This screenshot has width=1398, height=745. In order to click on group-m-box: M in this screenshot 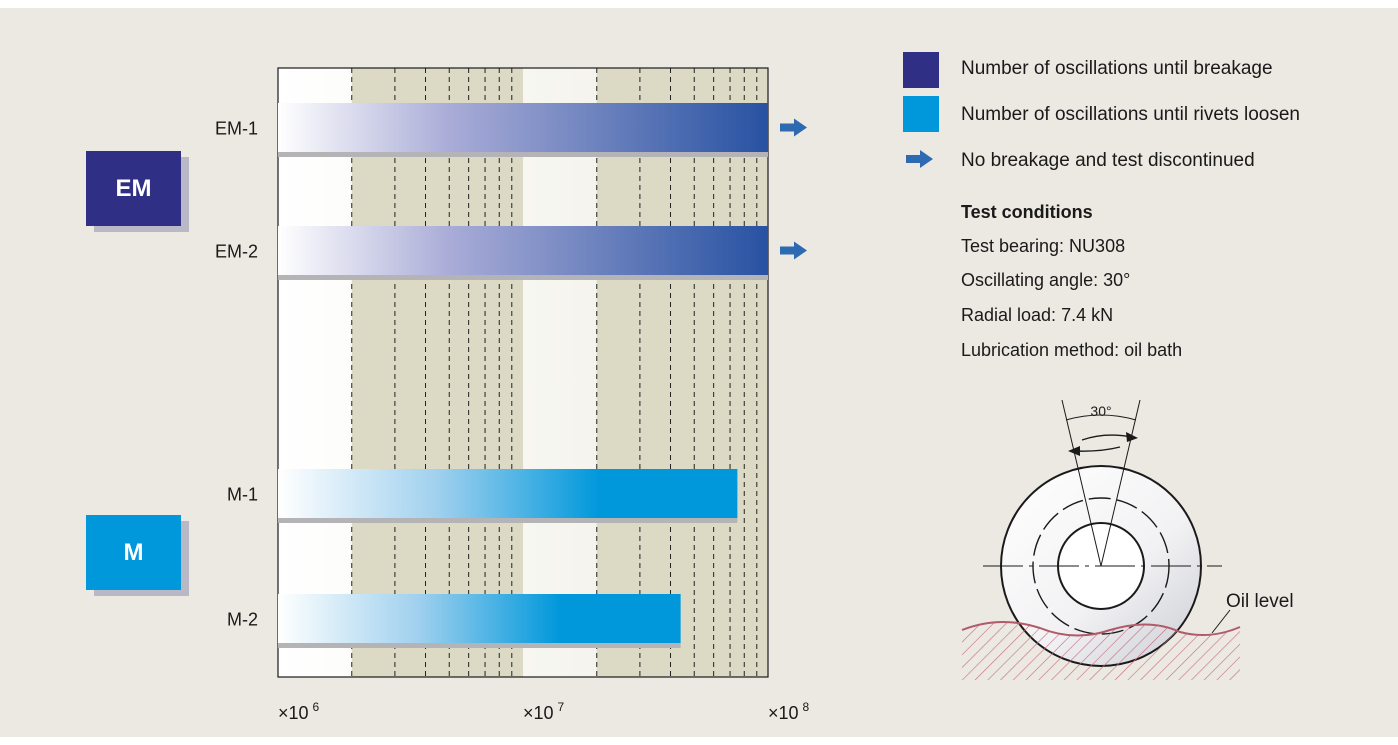, I will do `click(133, 552)`.